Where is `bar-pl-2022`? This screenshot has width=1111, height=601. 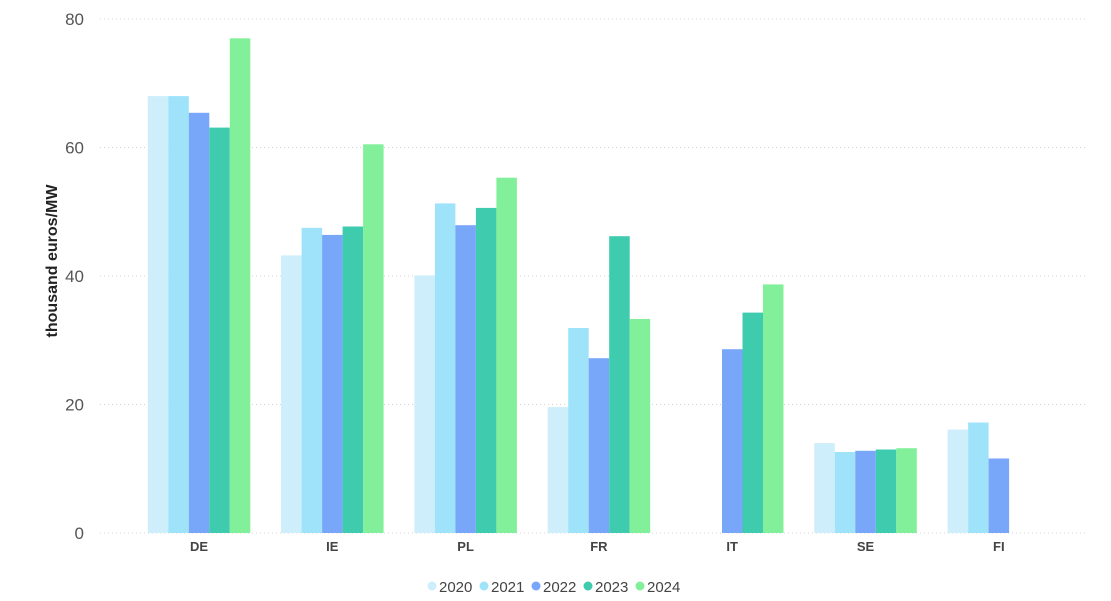 bar-pl-2022 is located at coordinates (465, 379).